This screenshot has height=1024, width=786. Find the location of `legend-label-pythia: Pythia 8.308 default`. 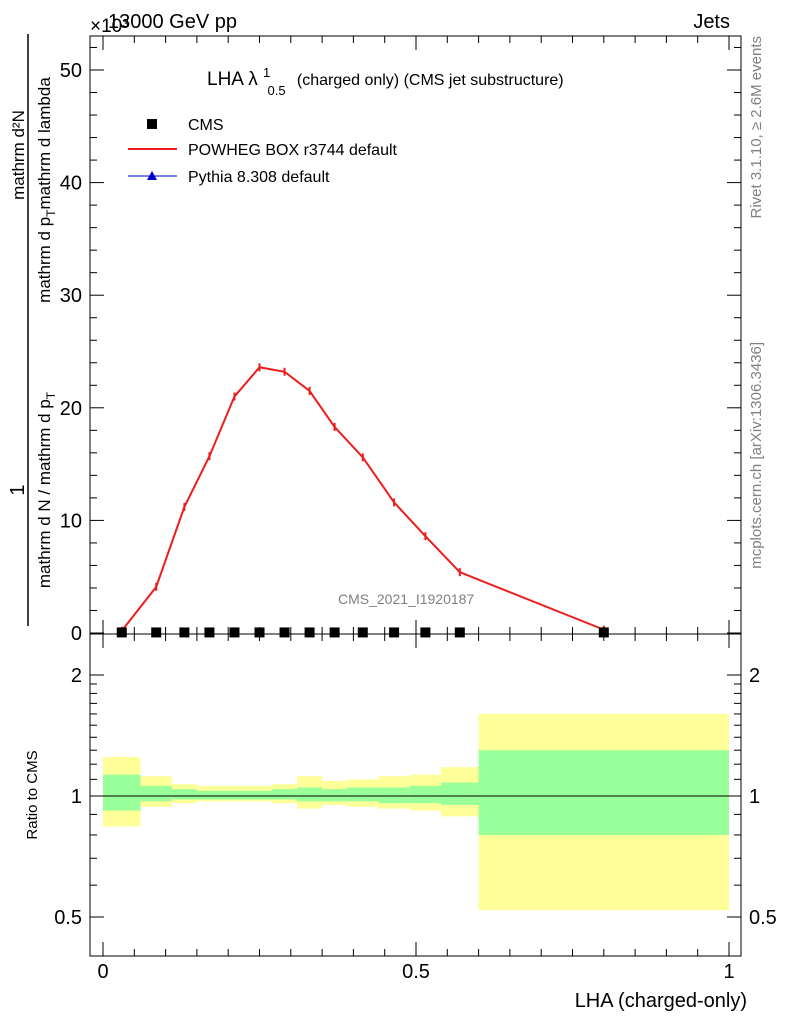

legend-label-pythia: Pythia 8.308 default is located at coordinates (259, 177).